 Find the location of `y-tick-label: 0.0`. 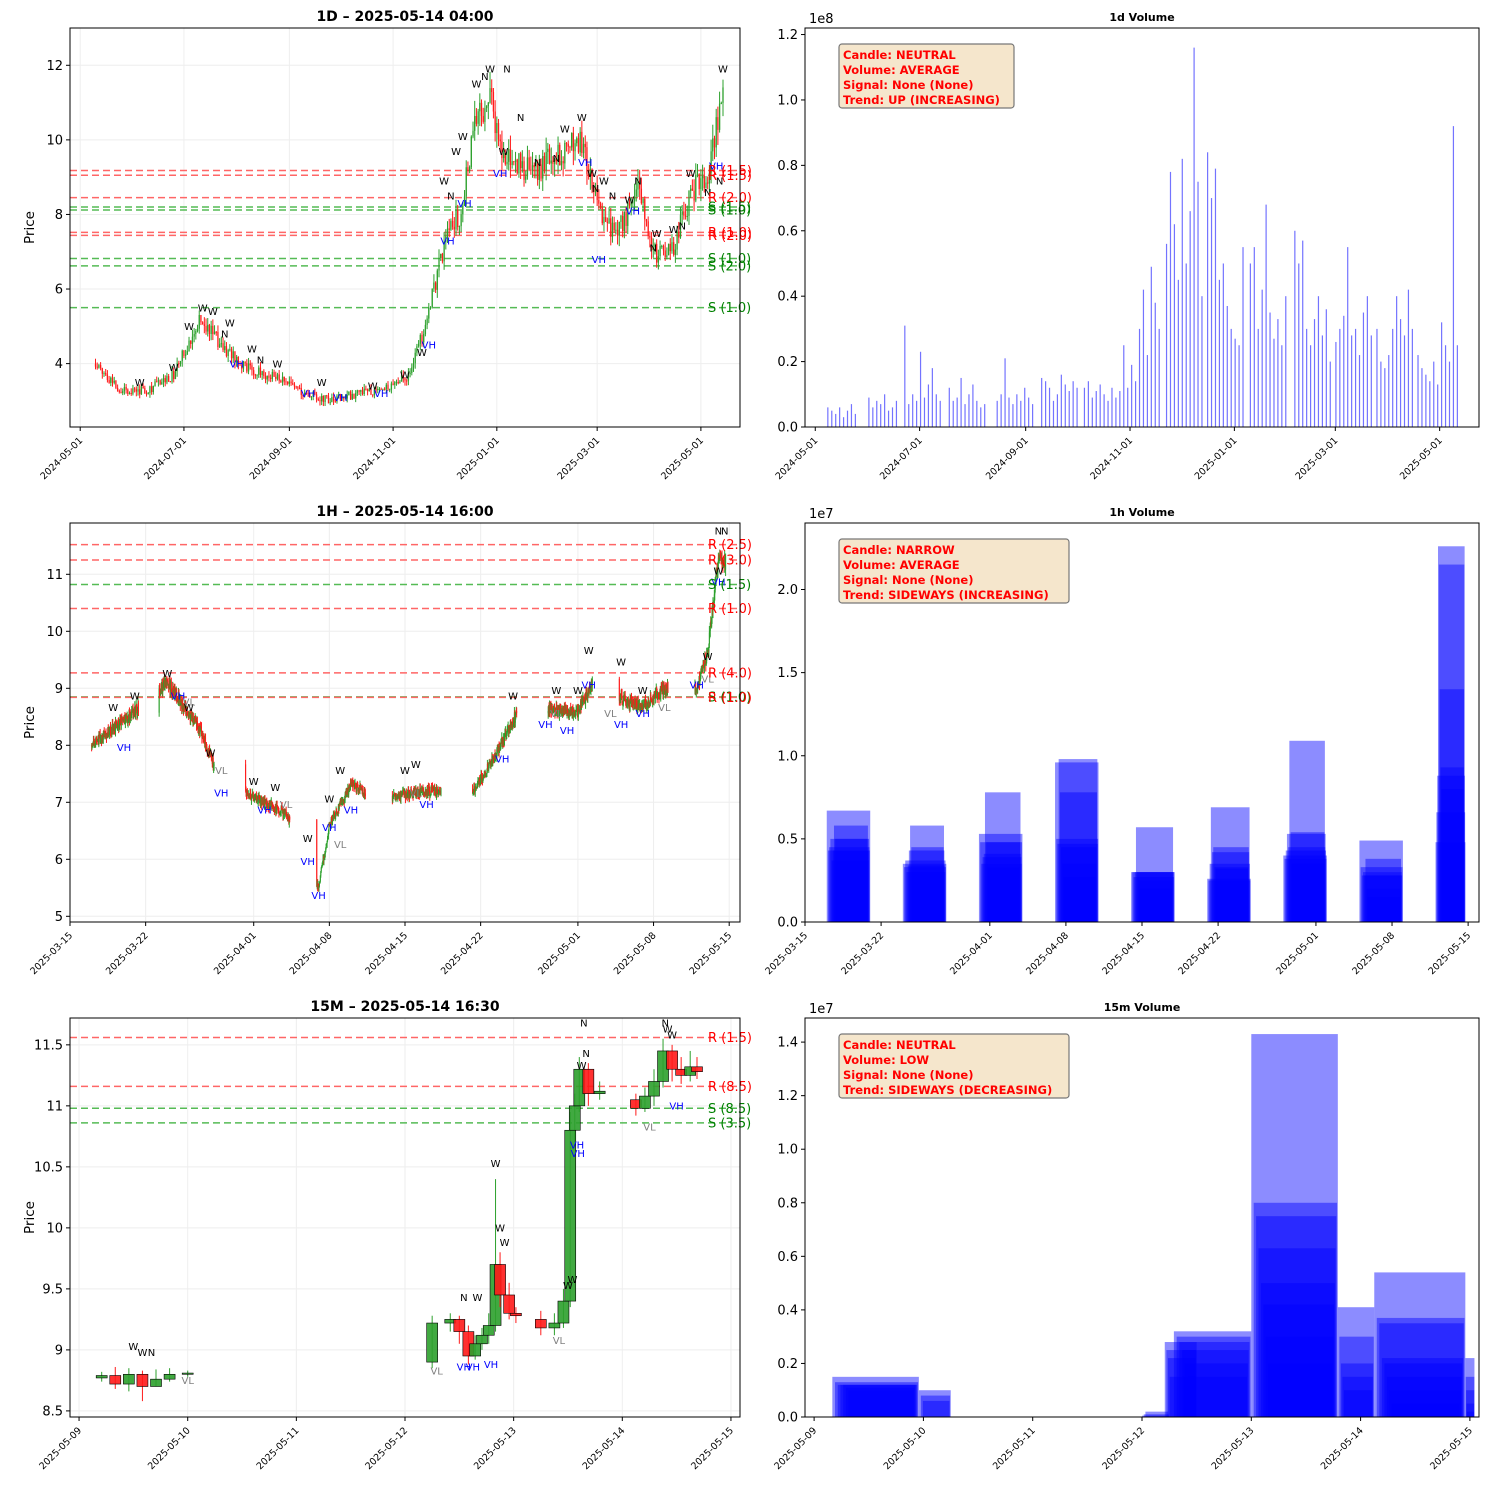

y-tick-label: 0.0 is located at coordinates (787, 1418).